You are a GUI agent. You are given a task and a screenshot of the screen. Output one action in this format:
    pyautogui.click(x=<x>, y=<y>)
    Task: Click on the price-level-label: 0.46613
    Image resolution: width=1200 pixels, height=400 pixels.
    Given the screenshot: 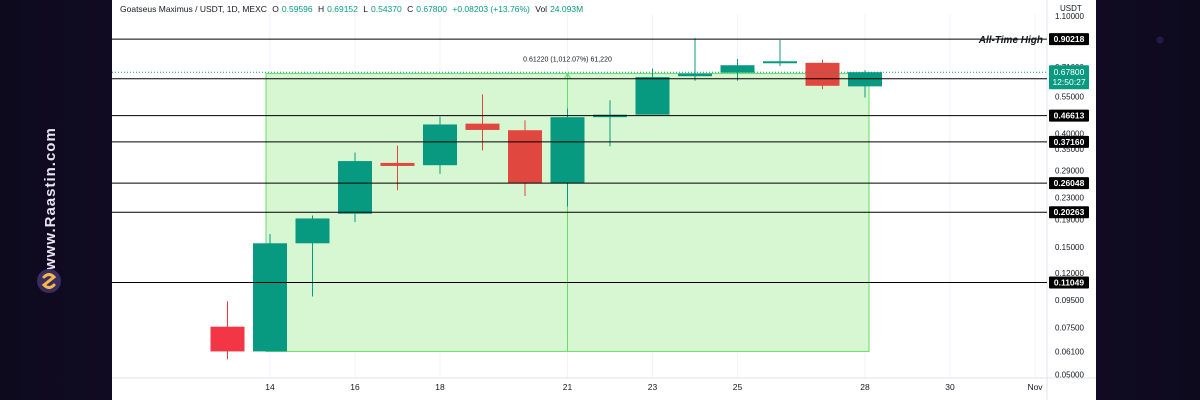 What is the action you would take?
    pyautogui.click(x=1069, y=116)
    